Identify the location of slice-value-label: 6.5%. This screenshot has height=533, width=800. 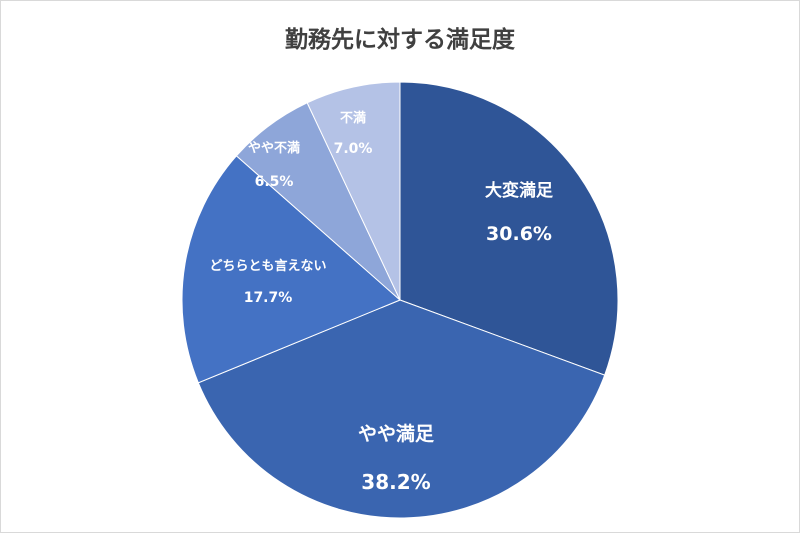
(274, 182).